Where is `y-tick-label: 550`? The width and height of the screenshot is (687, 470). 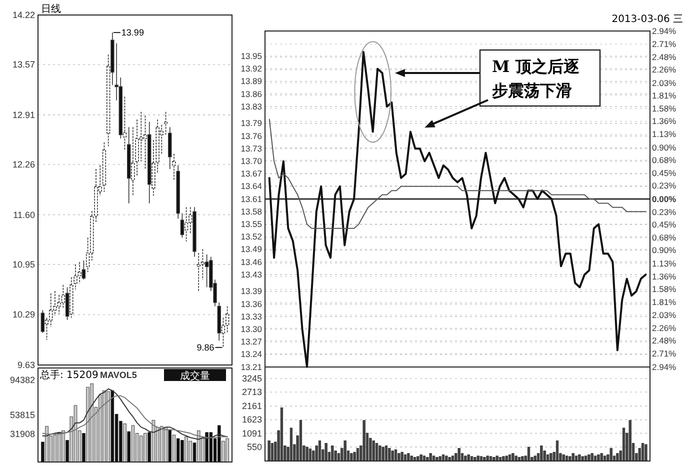 y-tick-label: 550 is located at coordinates (254, 447).